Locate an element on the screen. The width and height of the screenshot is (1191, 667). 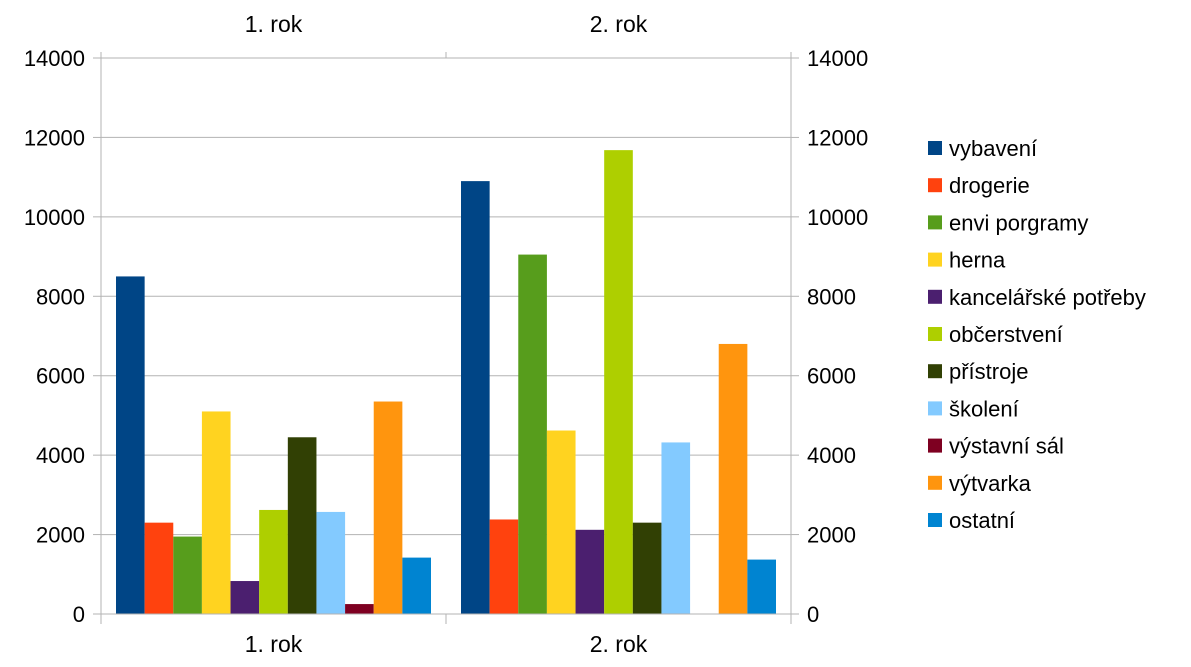
y-tick-label: 12000 is located at coordinates (54, 137).